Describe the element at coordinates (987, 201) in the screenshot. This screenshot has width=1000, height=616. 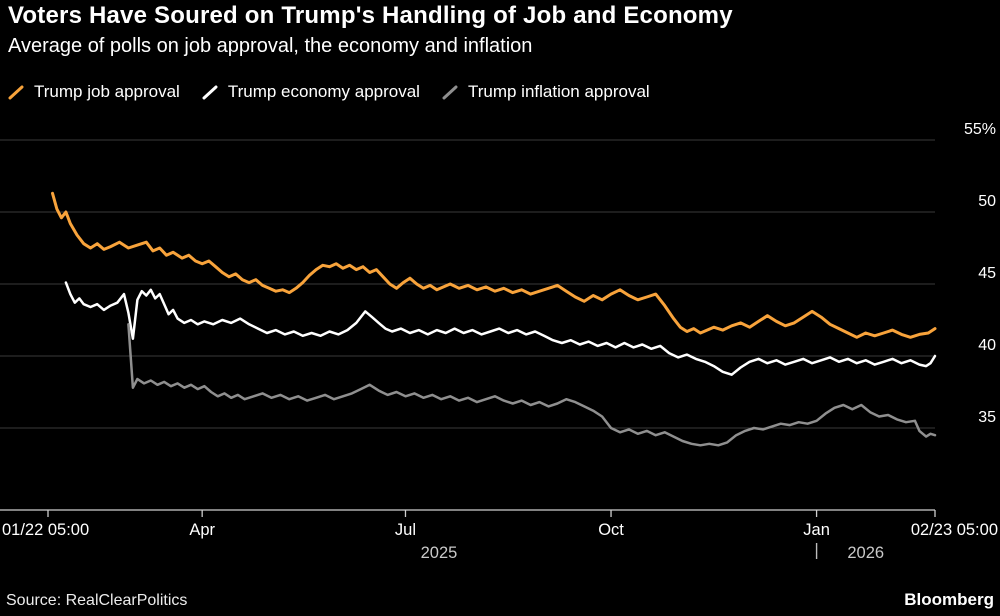
I see `svg-text: 50` at that location.